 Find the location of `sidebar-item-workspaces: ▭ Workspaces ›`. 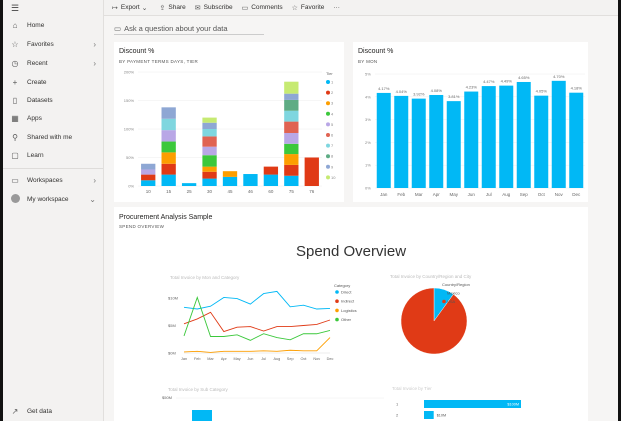

sidebar-item-workspaces: ▭ Workspaces › is located at coordinates (53, 180).